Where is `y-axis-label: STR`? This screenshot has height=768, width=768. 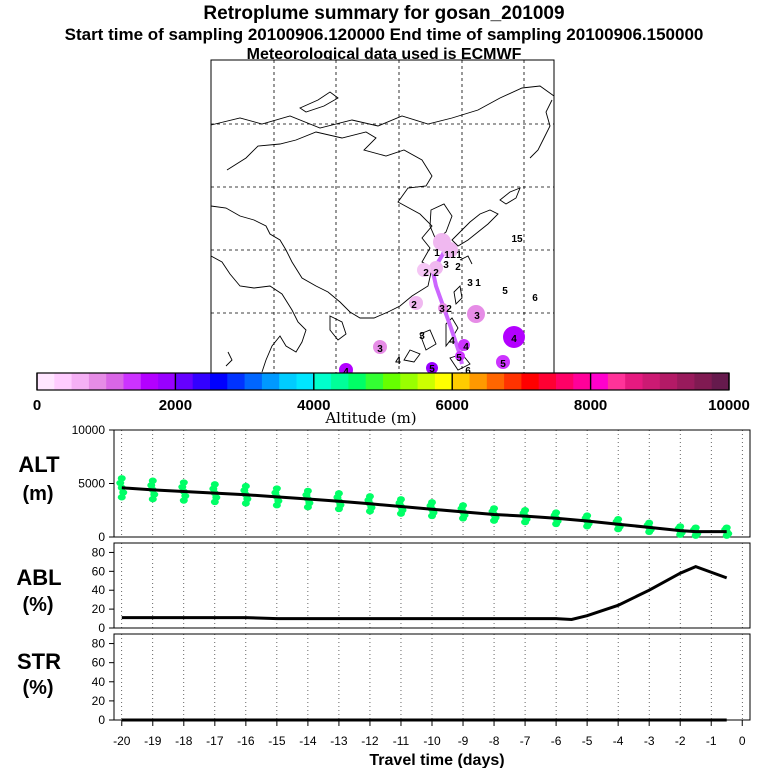
y-axis-label: STR is located at coordinates (39, 661).